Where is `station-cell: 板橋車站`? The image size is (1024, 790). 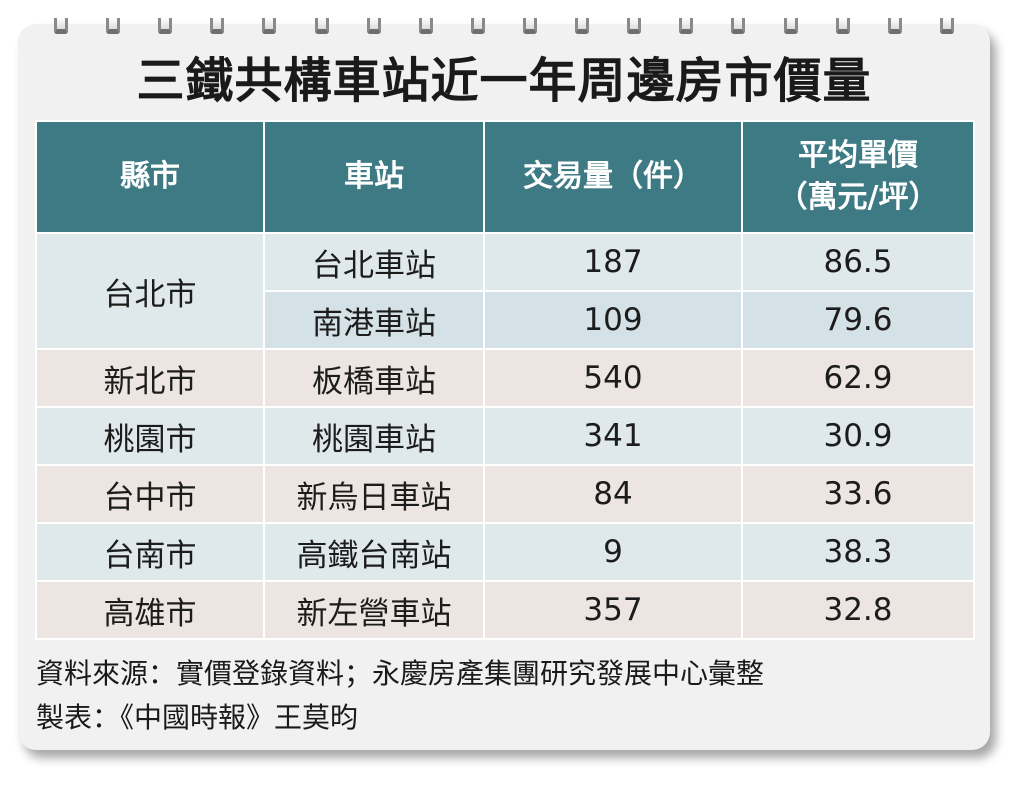 station-cell: 板橋車站 is located at coordinates (374, 378).